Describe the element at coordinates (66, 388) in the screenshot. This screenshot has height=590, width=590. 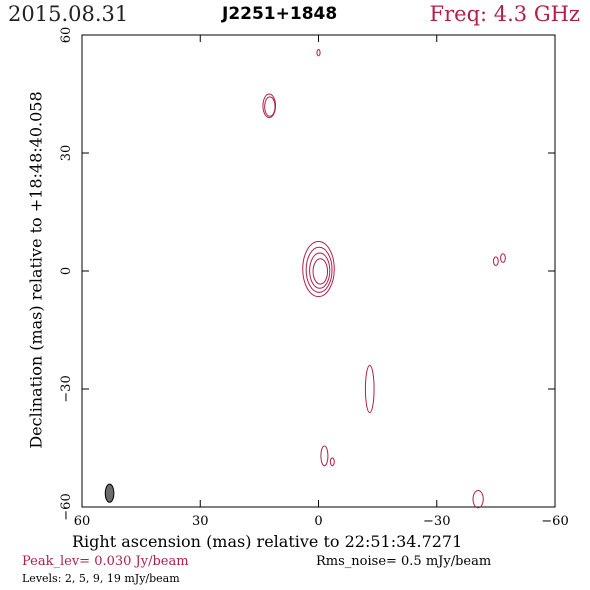
I see `y-tick-label: −30` at that location.